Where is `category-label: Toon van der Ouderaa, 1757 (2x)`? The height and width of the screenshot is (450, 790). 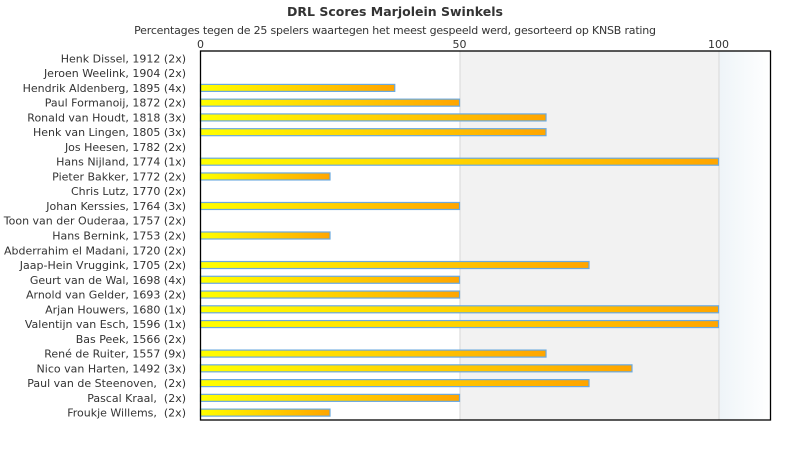
category-label: Toon van der Ouderaa, 1757 (2x) is located at coordinates (94, 221).